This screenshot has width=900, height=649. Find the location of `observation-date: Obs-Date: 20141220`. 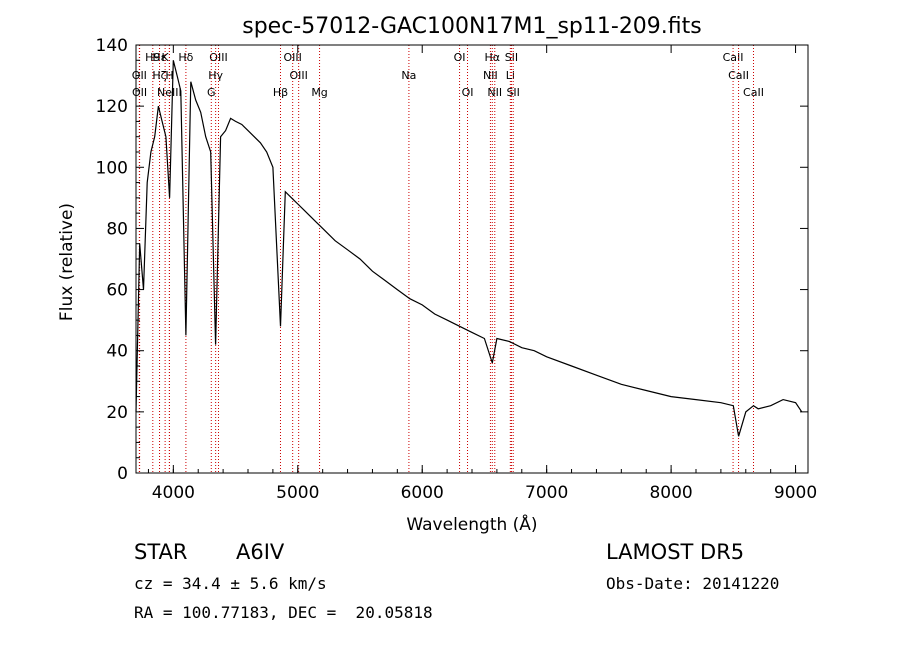

observation-date: Obs-Date: 20141220 is located at coordinates (693, 583).